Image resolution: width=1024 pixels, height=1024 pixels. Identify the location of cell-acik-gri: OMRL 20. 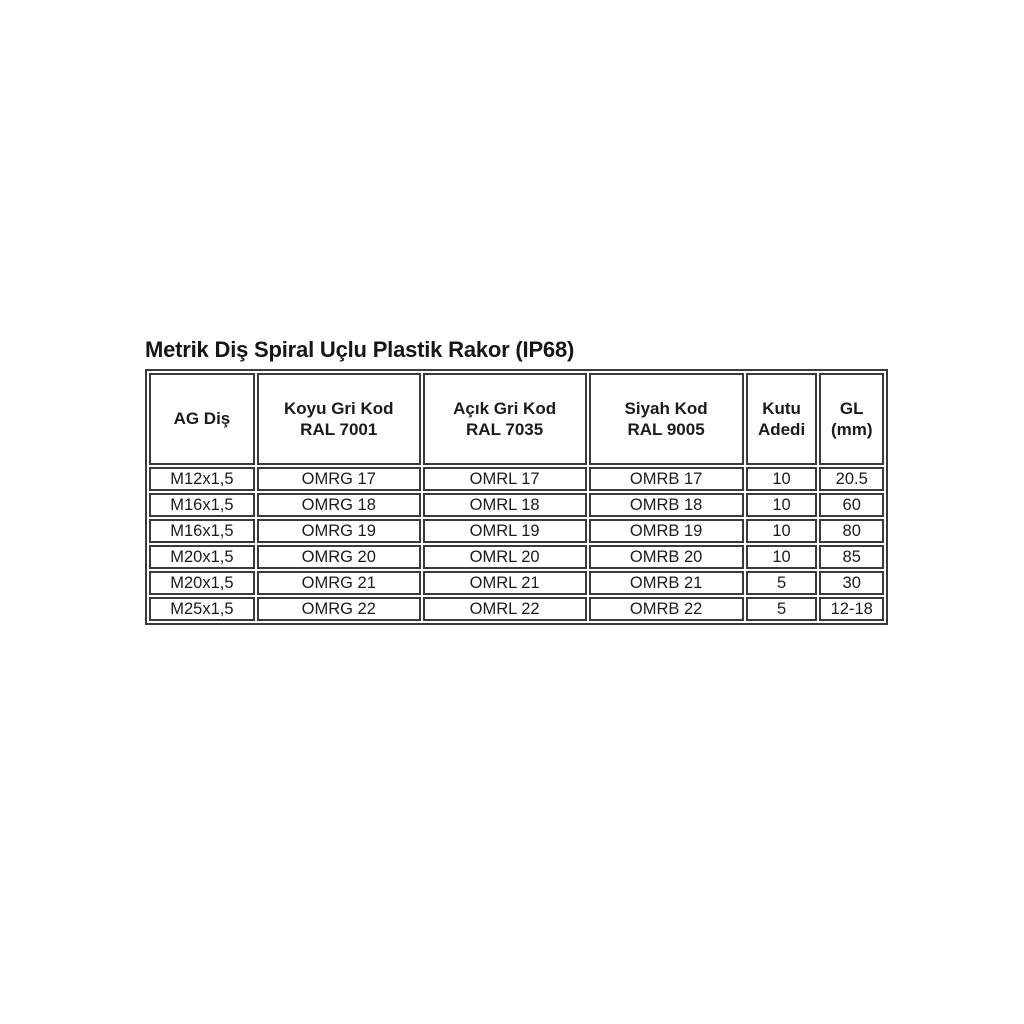
(504, 557).